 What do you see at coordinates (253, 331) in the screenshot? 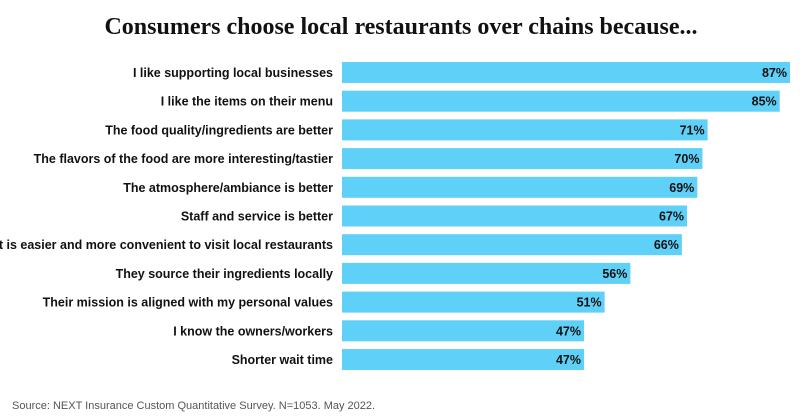
I see `category-label-10: I know the owners/workers` at bounding box center [253, 331].